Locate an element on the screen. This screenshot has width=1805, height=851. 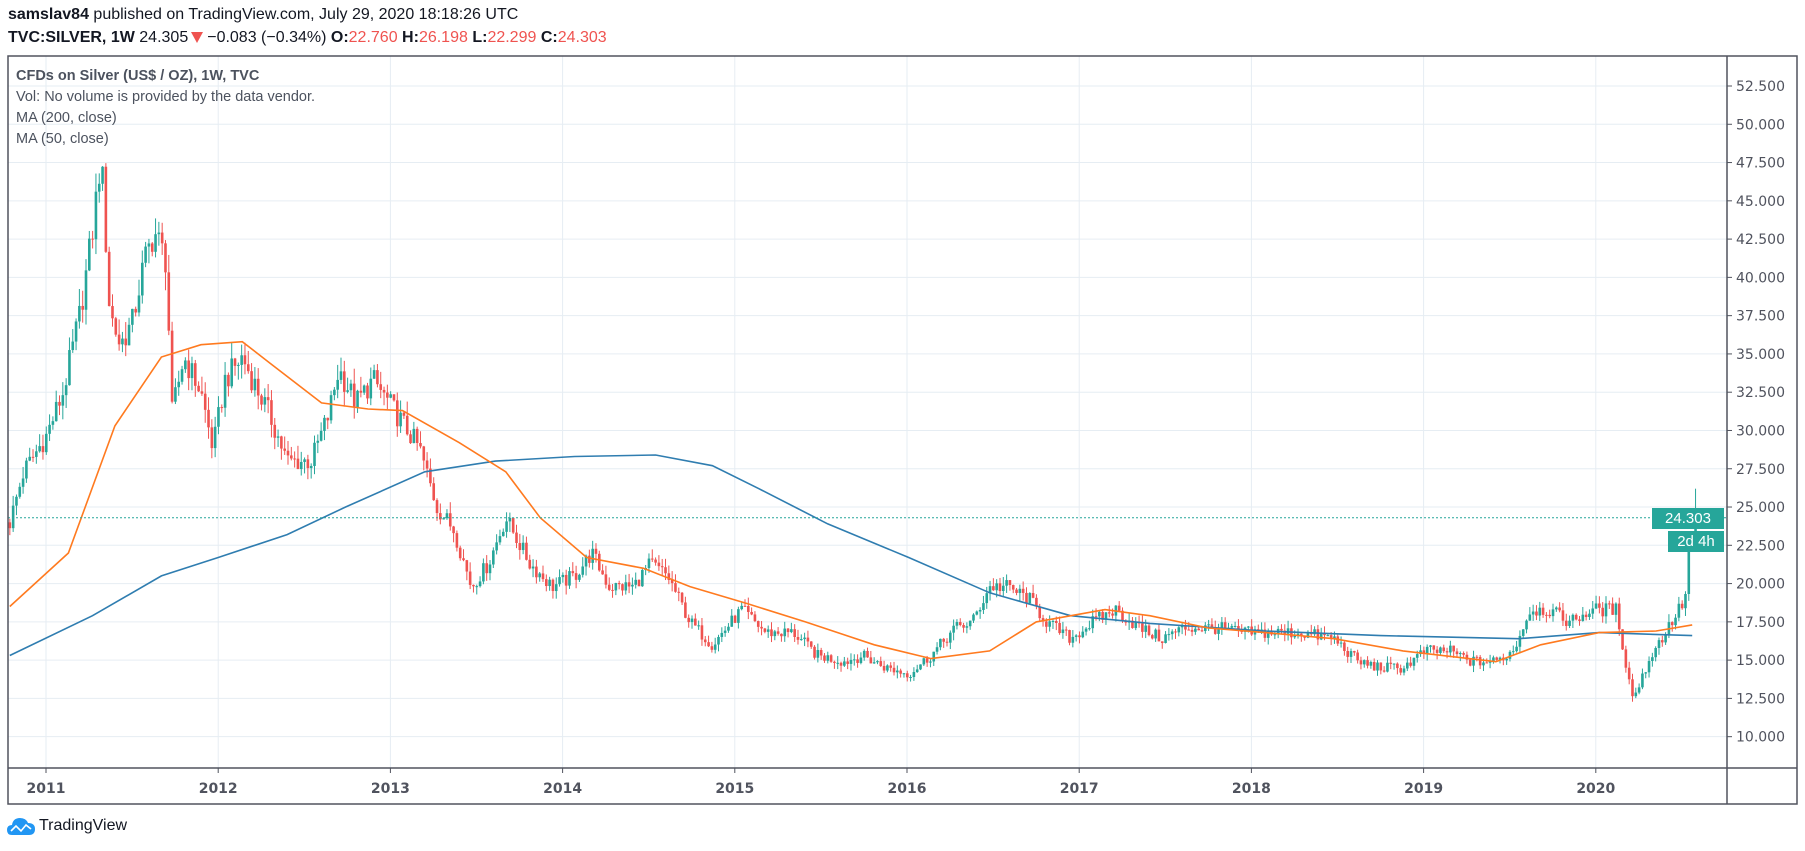
y-tick-label: 17.500 is located at coordinates (1760, 623).